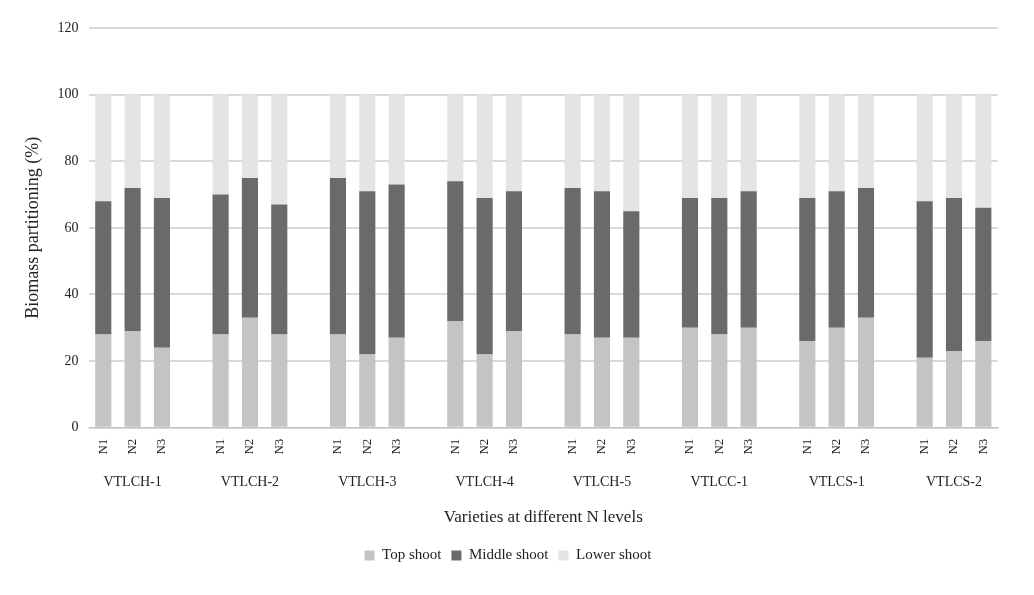  I want to click on text: VTLCH-2, so click(250, 482).